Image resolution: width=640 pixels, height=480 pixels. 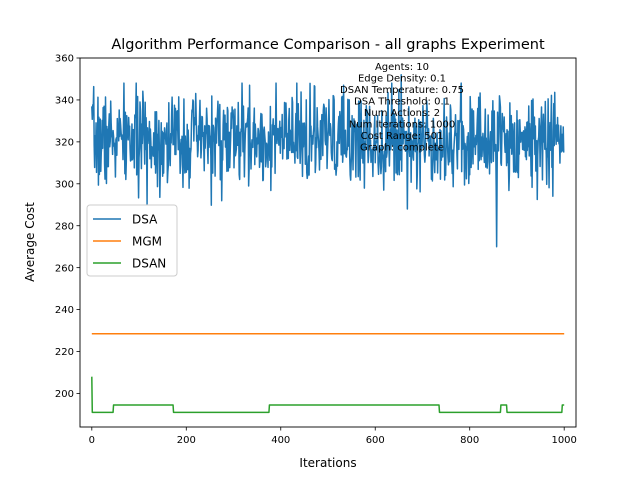 What do you see at coordinates (30, 242) in the screenshot?
I see `y-axis-label: Average Cost` at bounding box center [30, 242].